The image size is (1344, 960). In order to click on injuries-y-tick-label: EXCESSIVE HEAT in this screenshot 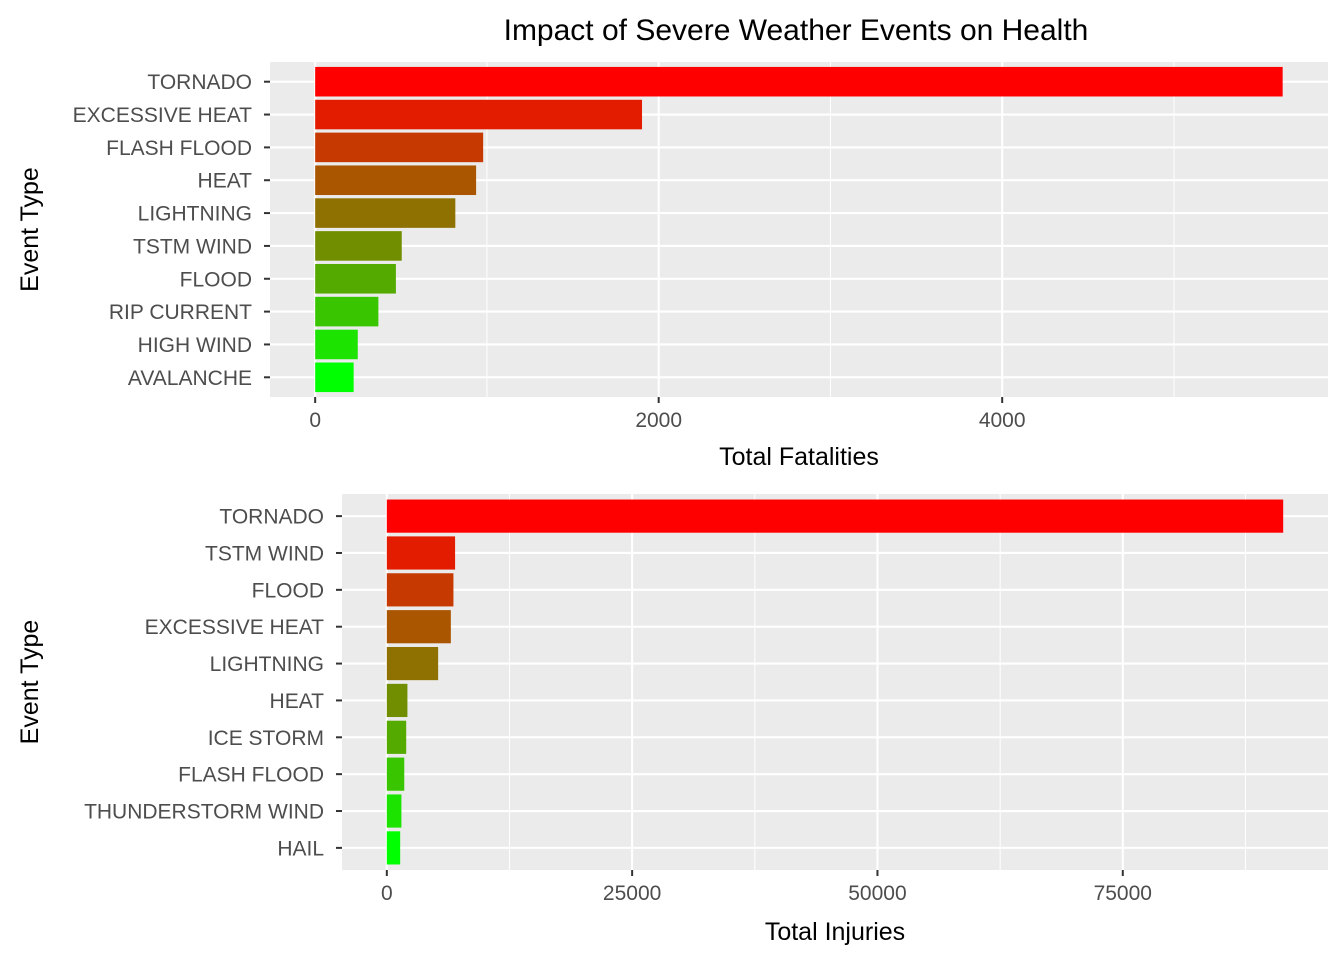, I will do `click(235, 627)`.